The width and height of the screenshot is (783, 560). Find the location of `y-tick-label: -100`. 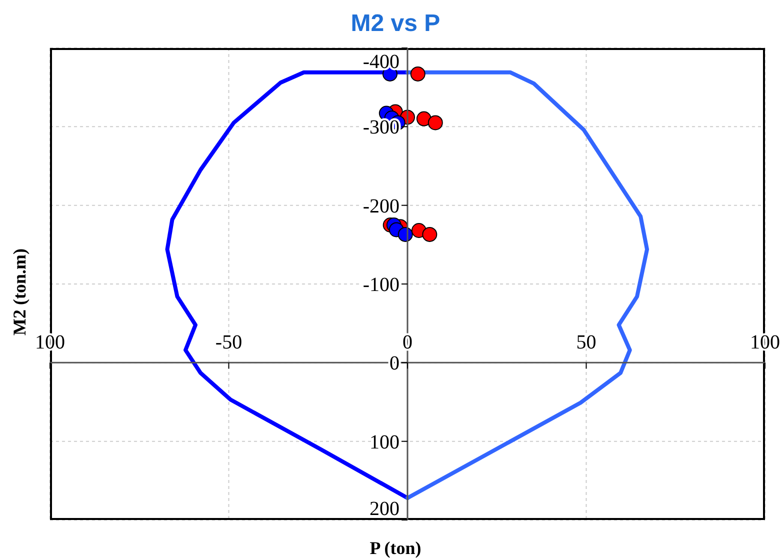

y-tick-label: -100 is located at coordinates (381, 285).